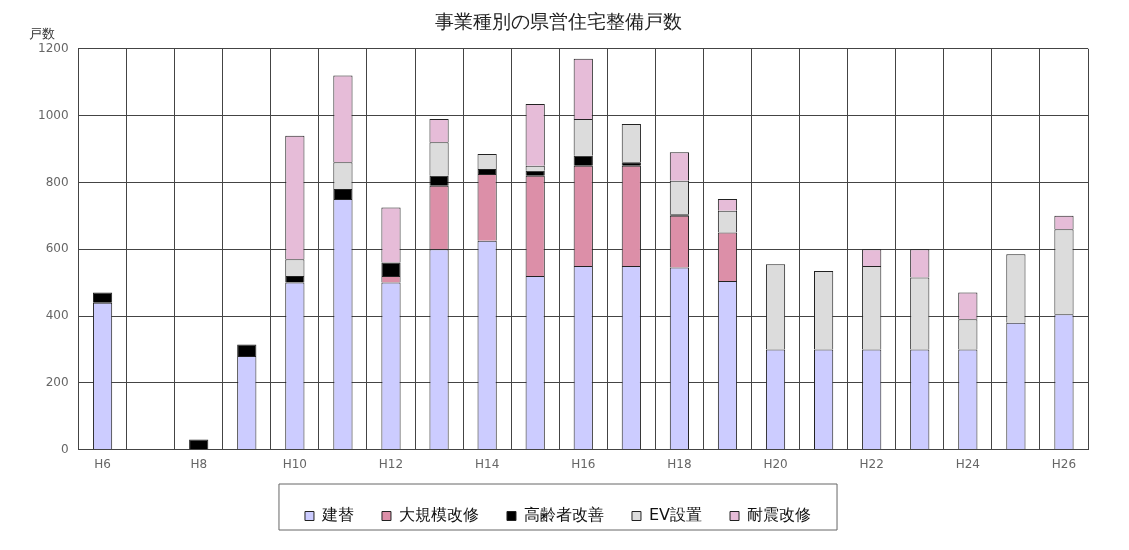  I want to click on x-tick-label: H12, so click(391, 463).